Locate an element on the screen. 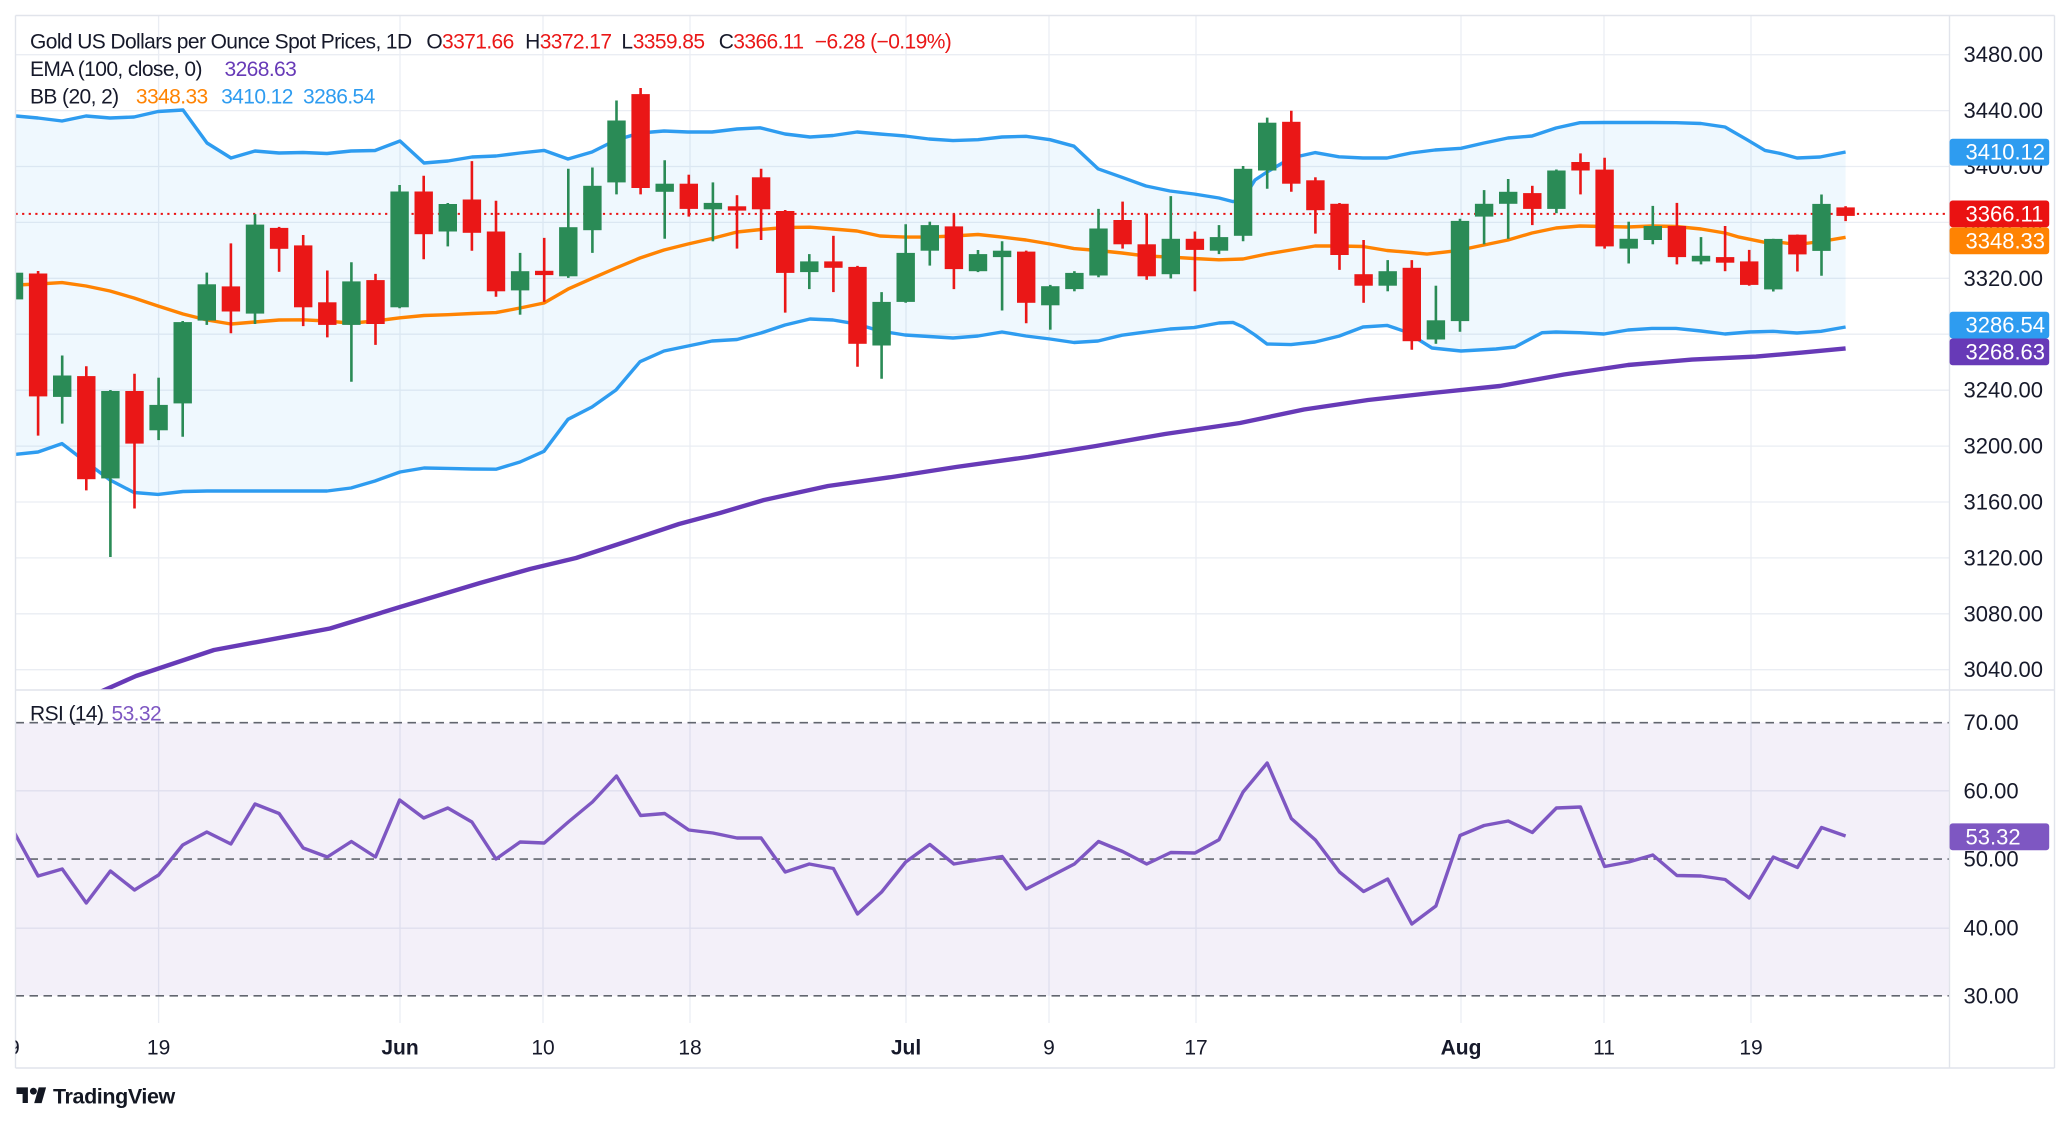  svg-text: H is located at coordinates (532, 42).